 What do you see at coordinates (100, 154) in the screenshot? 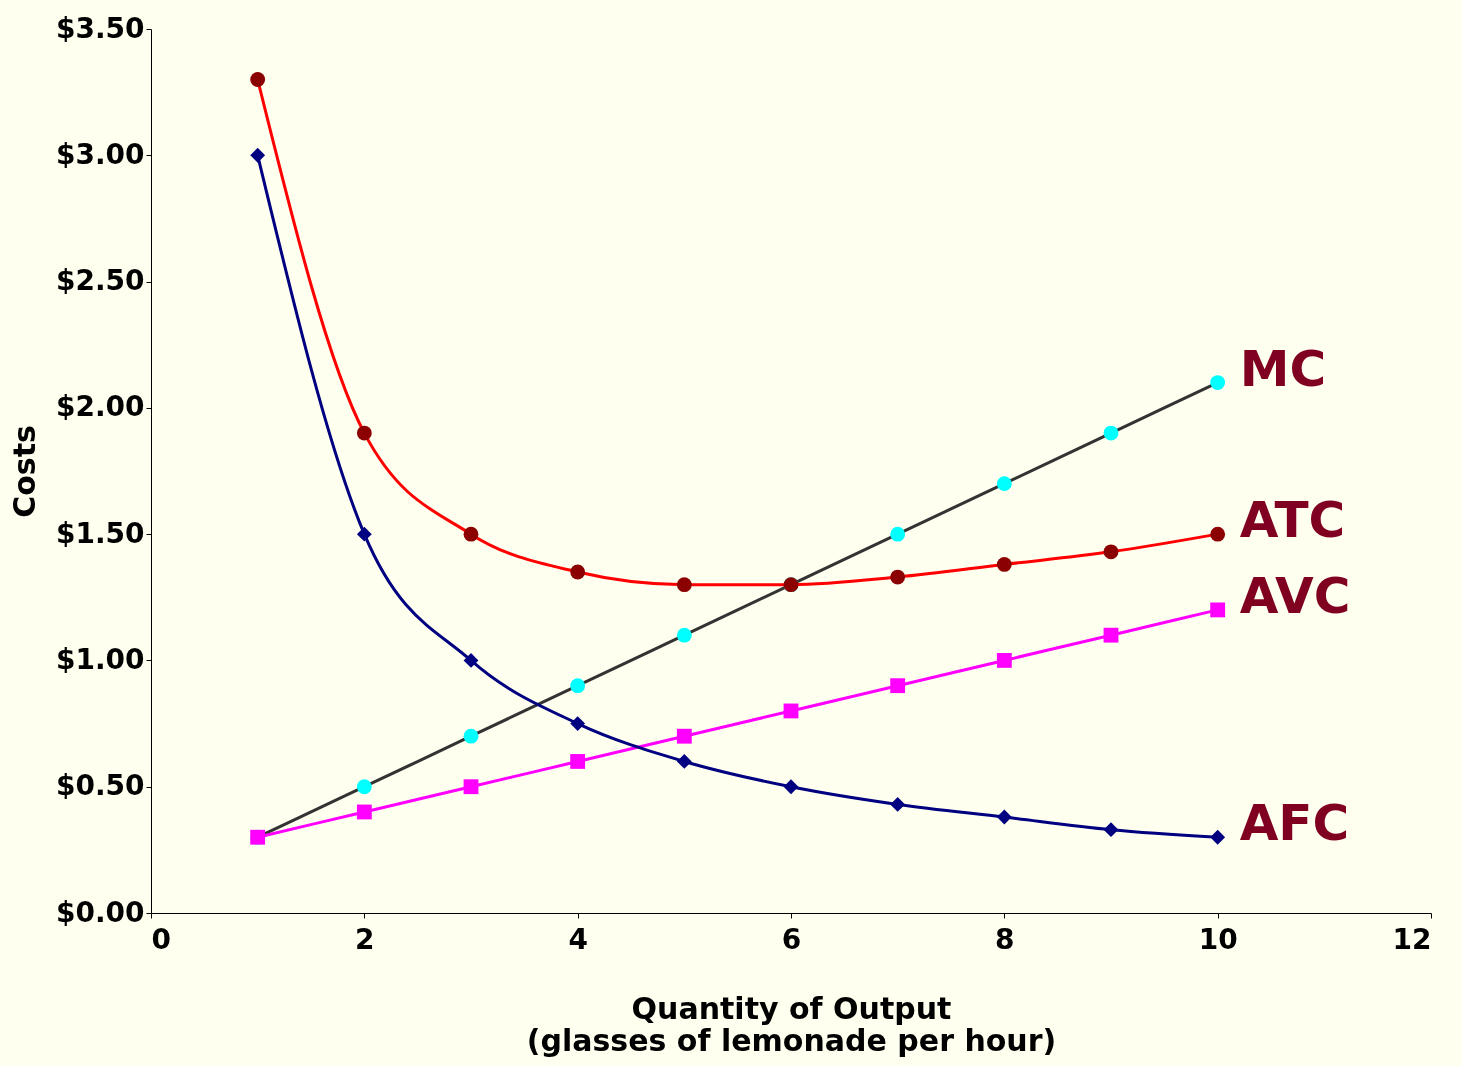
I see `y-tick-label: $3.00` at bounding box center [100, 154].